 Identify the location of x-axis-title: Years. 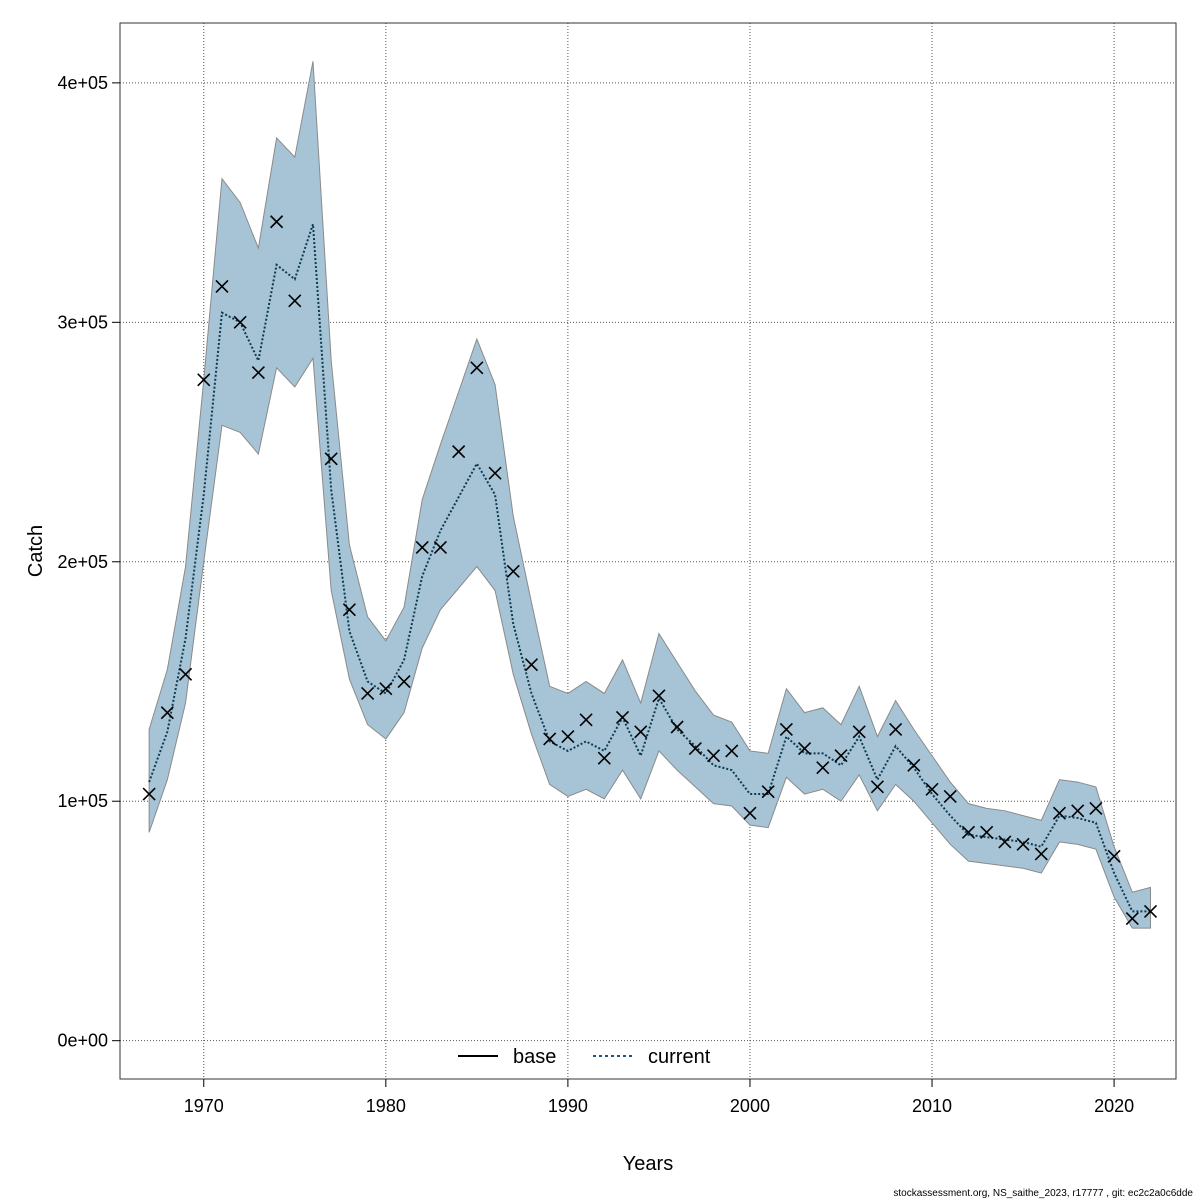
(648, 1164).